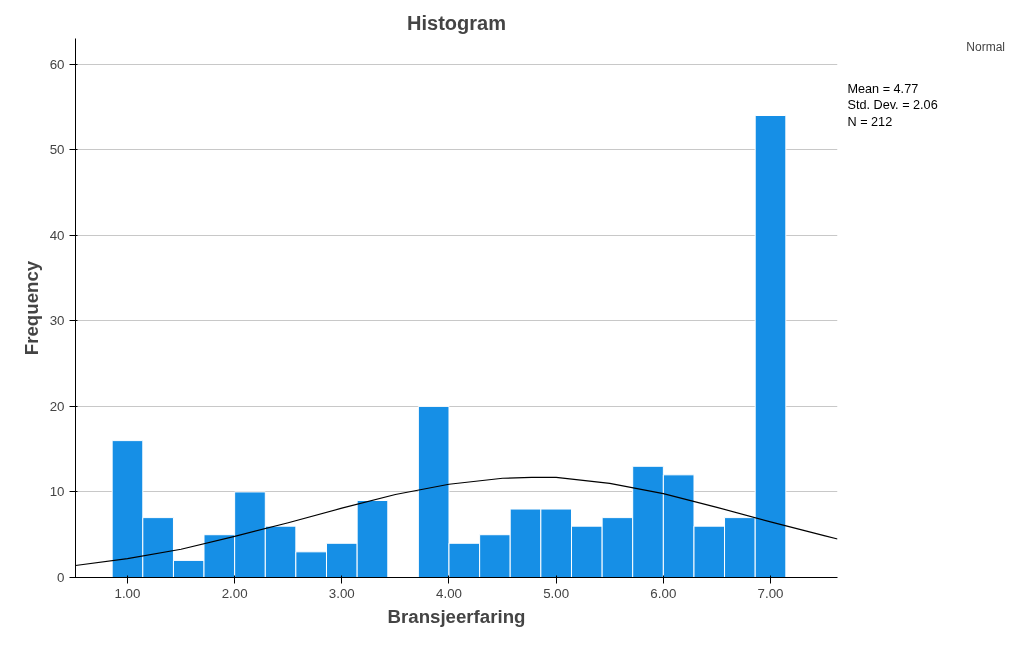  I want to click on text: Std. Dev. = 2.06, so click(892, 105).